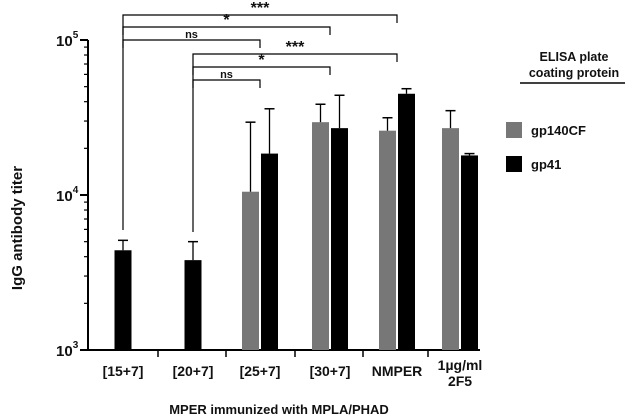  I want to click on y-axis-title: IgG antibody titer, so click(17, 228).